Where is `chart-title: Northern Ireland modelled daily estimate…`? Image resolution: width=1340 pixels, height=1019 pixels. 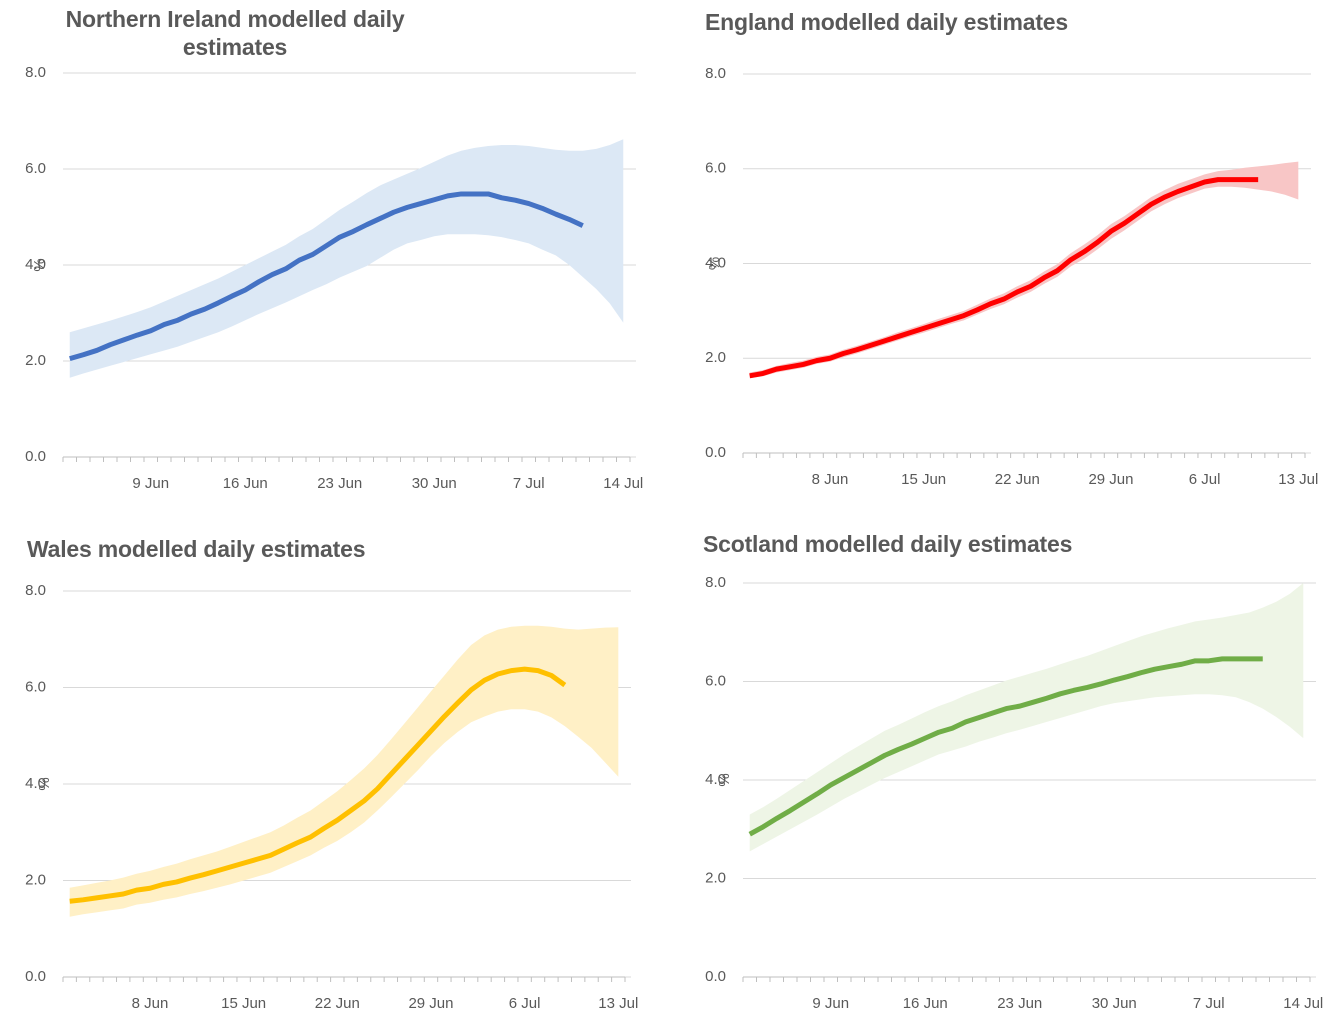
chart-title: Northern Ireland modelled daily estimate… is located at coordinates (235, 33).